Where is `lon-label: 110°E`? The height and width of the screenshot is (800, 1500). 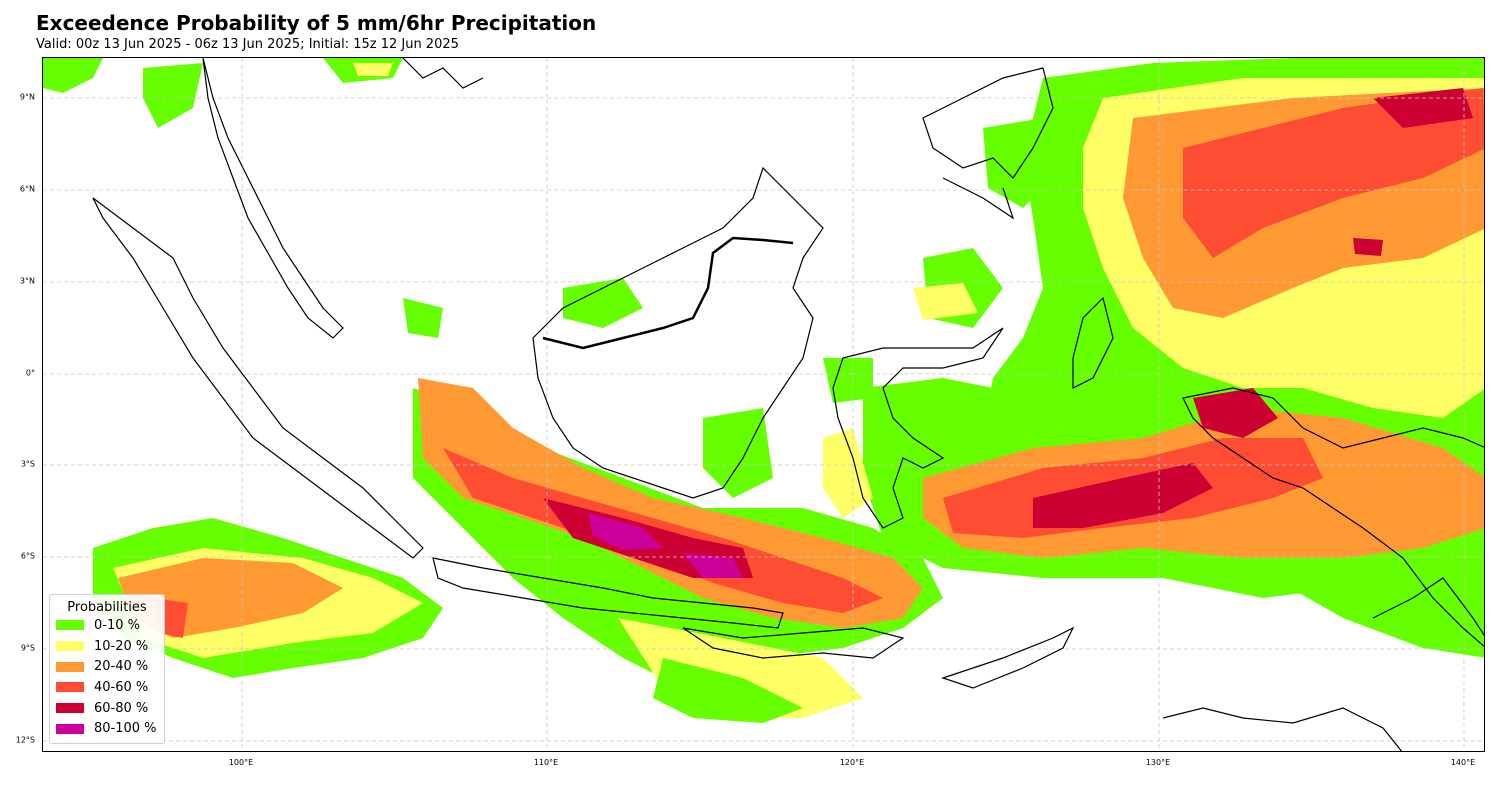
lon-label: 110°E is located at coordinates (546, 762).